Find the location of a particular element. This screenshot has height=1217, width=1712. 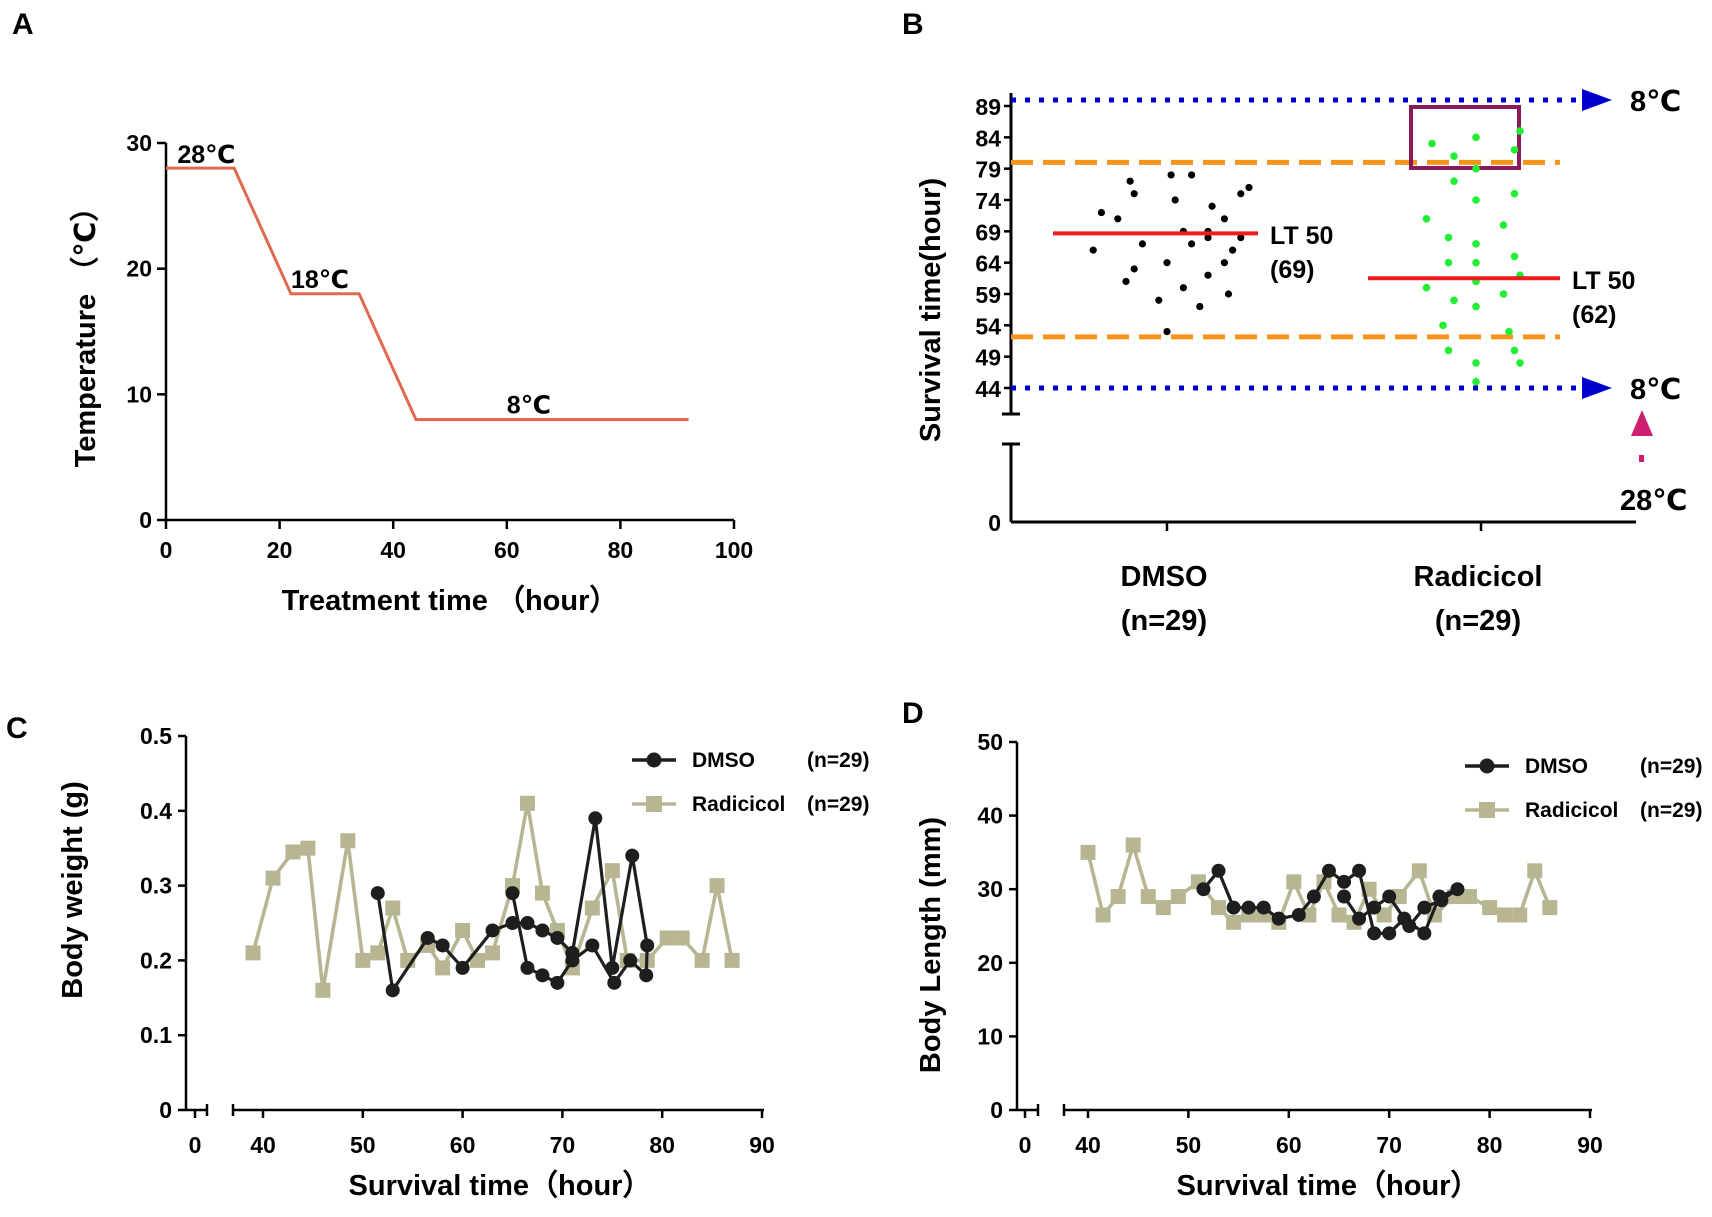

x-tick-label: 90 is located at coordinates (1590, 1145).